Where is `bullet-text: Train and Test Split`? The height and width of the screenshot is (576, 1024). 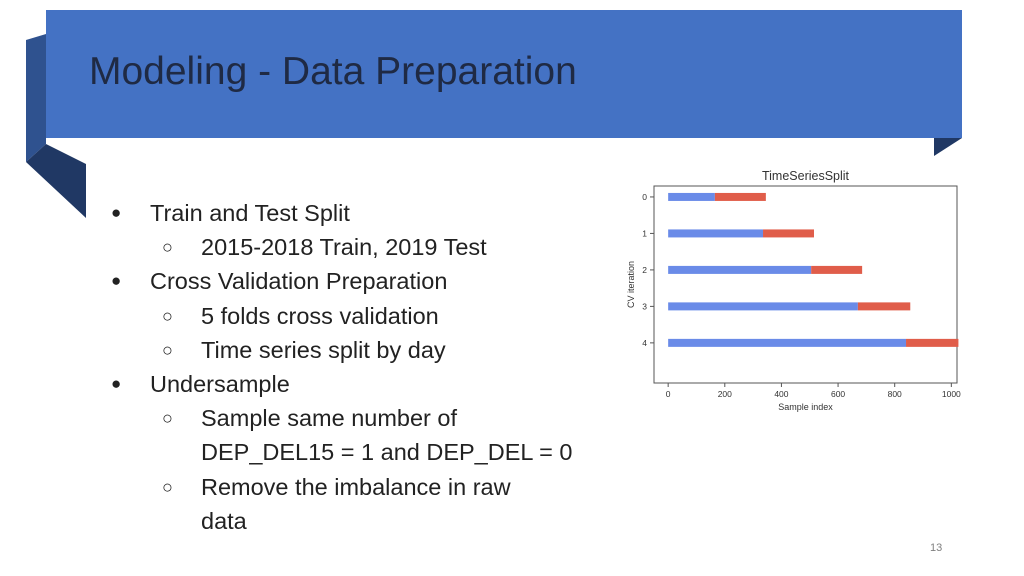 bullet-text: Train and Test Split is located at coordinates (250, 213).